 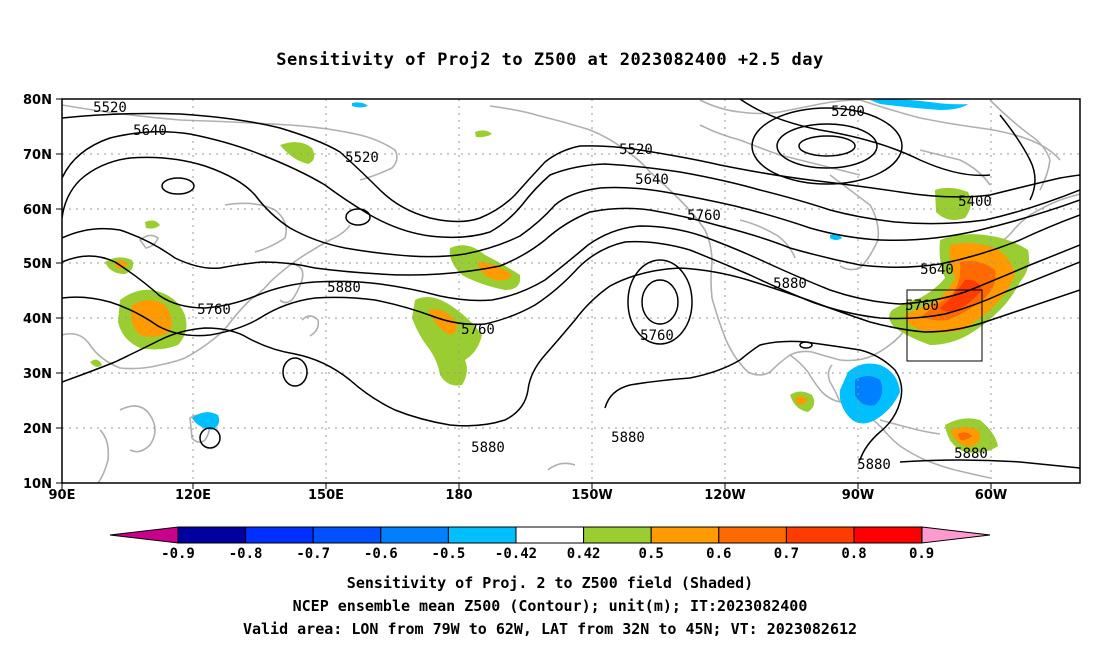 What do you see at coordinates (178, 554) in the screenshot?
I see `colorbar-label: -0.9` at bounding box center [178, 554].